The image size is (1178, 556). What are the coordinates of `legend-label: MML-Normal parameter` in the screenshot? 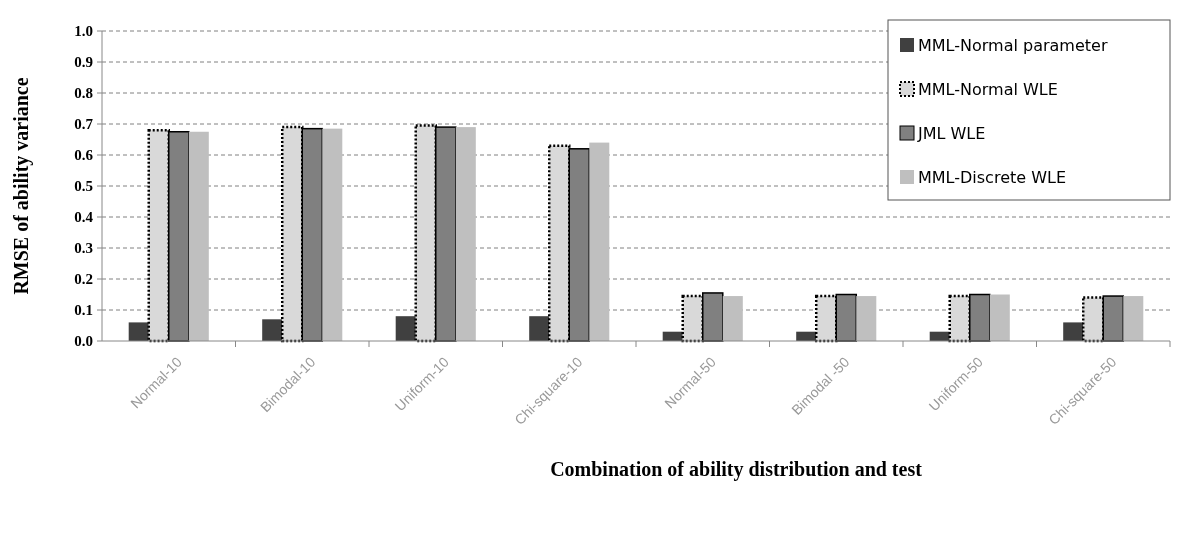 It's located at (1013, 45).